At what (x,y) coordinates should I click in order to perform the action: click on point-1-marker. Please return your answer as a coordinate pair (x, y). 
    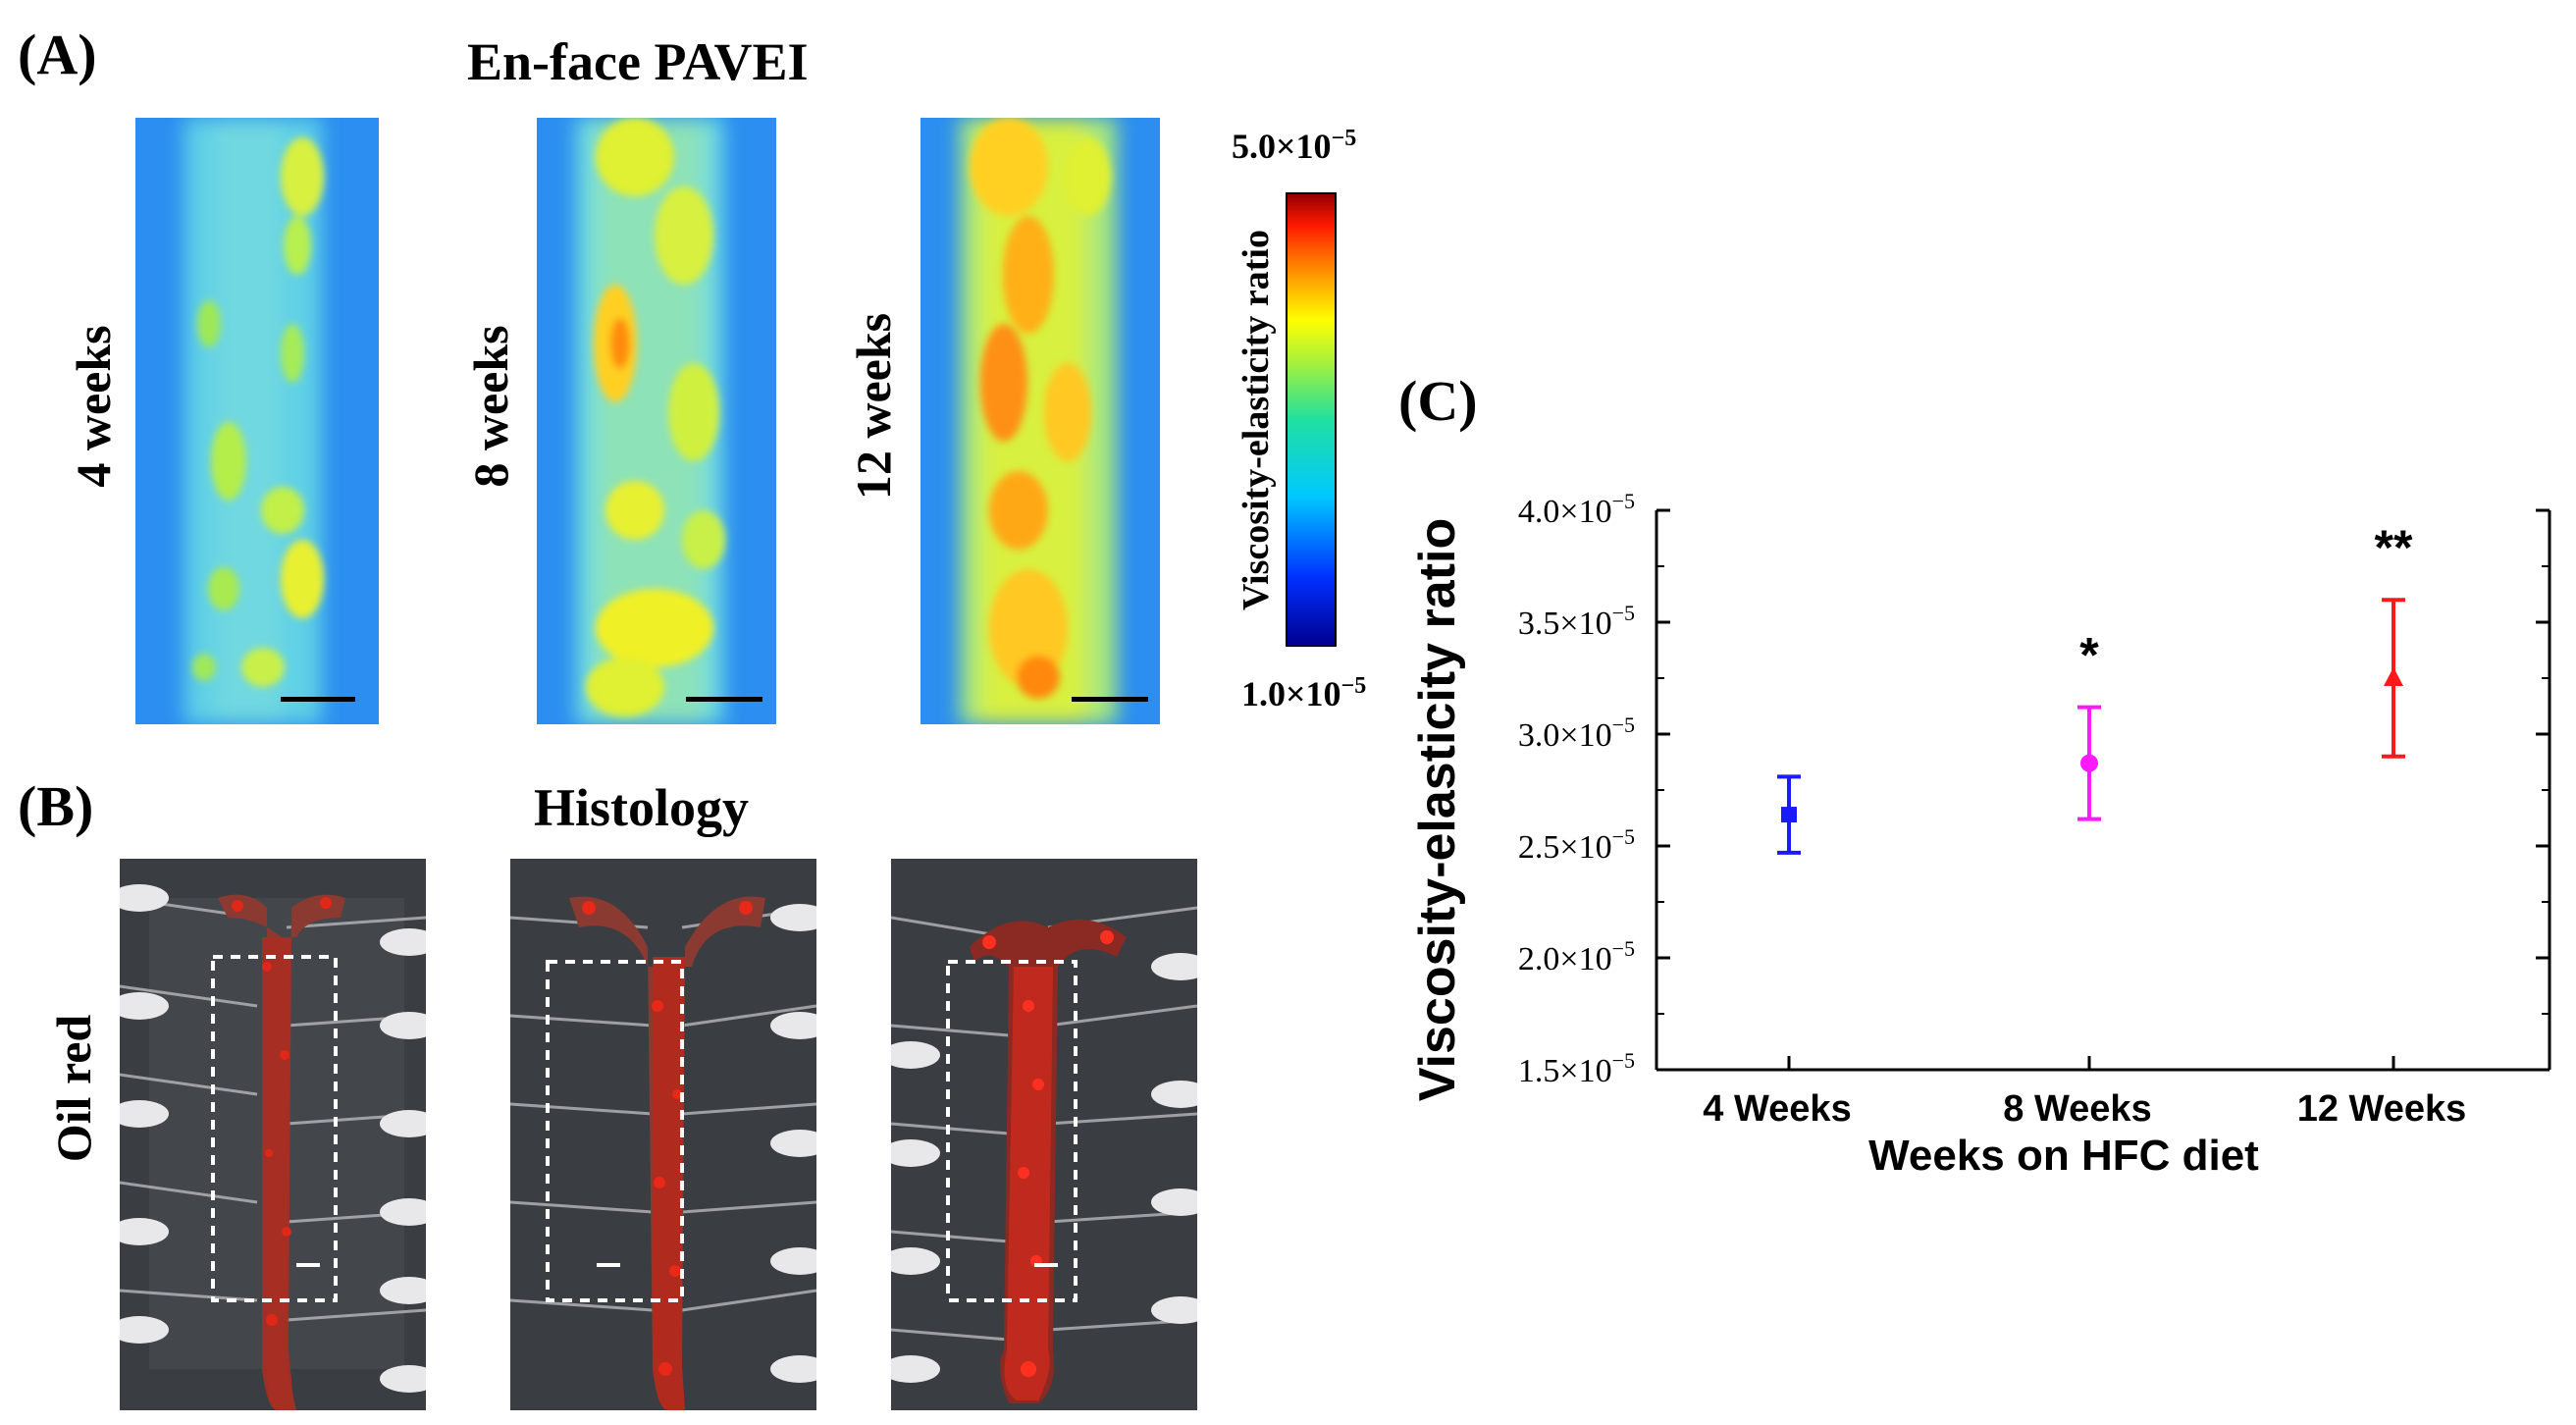
    Looking at the image, I should click on (1789, 815).